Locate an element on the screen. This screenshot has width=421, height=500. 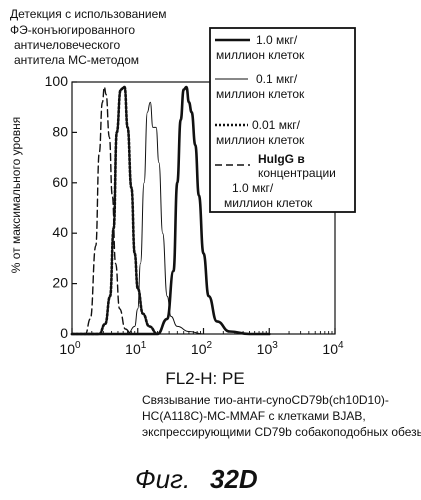
x-tick-label: 10⁴ is located at coordinates (333, 348).